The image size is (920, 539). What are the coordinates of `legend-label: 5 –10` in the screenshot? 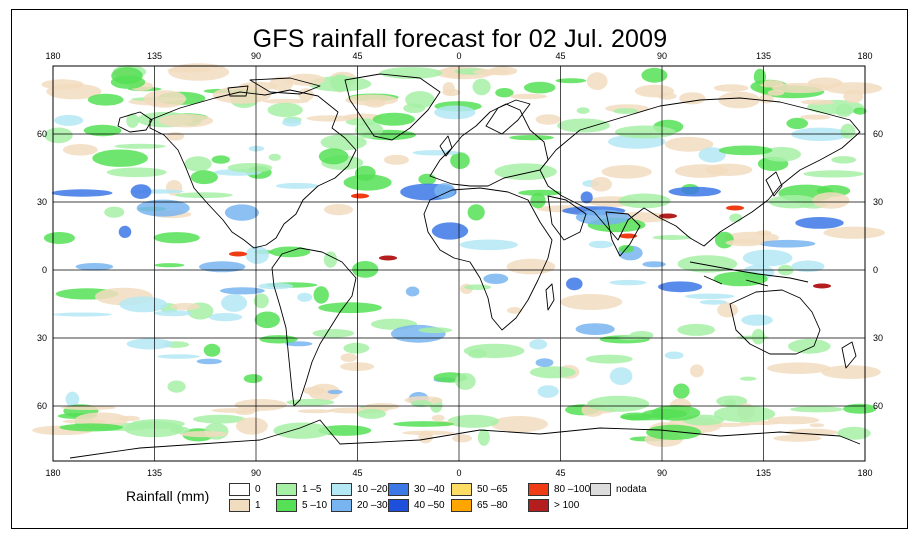 It's located at (315, 505).